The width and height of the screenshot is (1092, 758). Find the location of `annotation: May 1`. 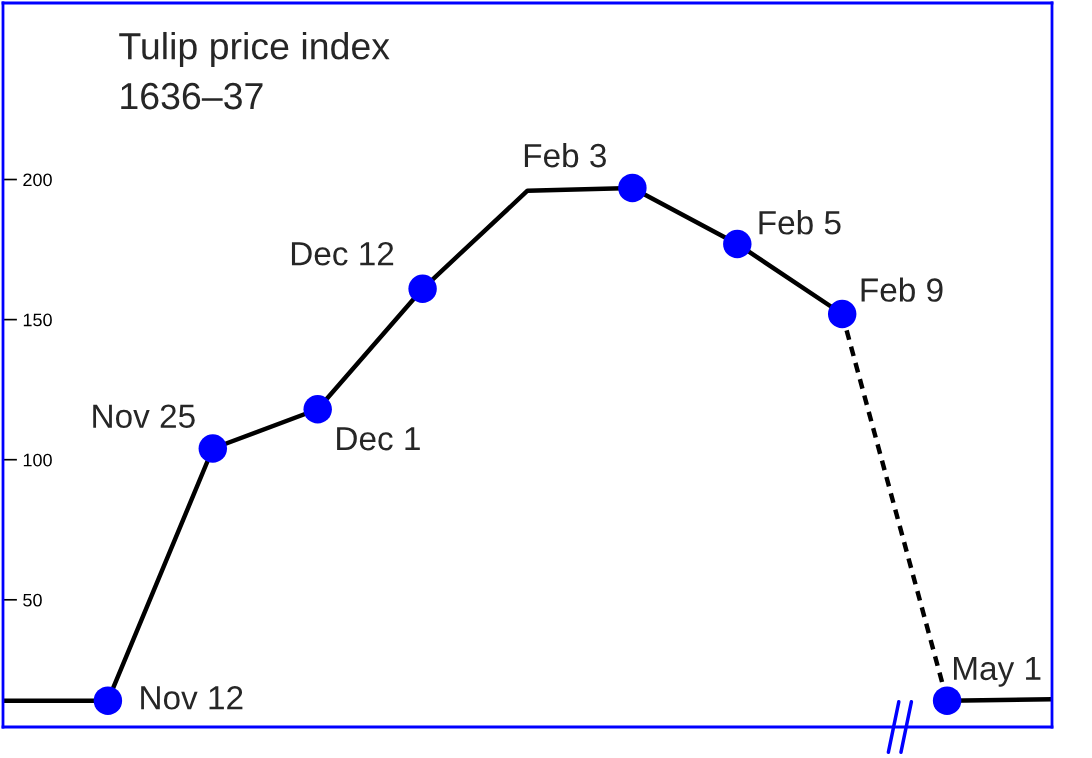

annotation: May 1 is located at coordinates (997, 671).